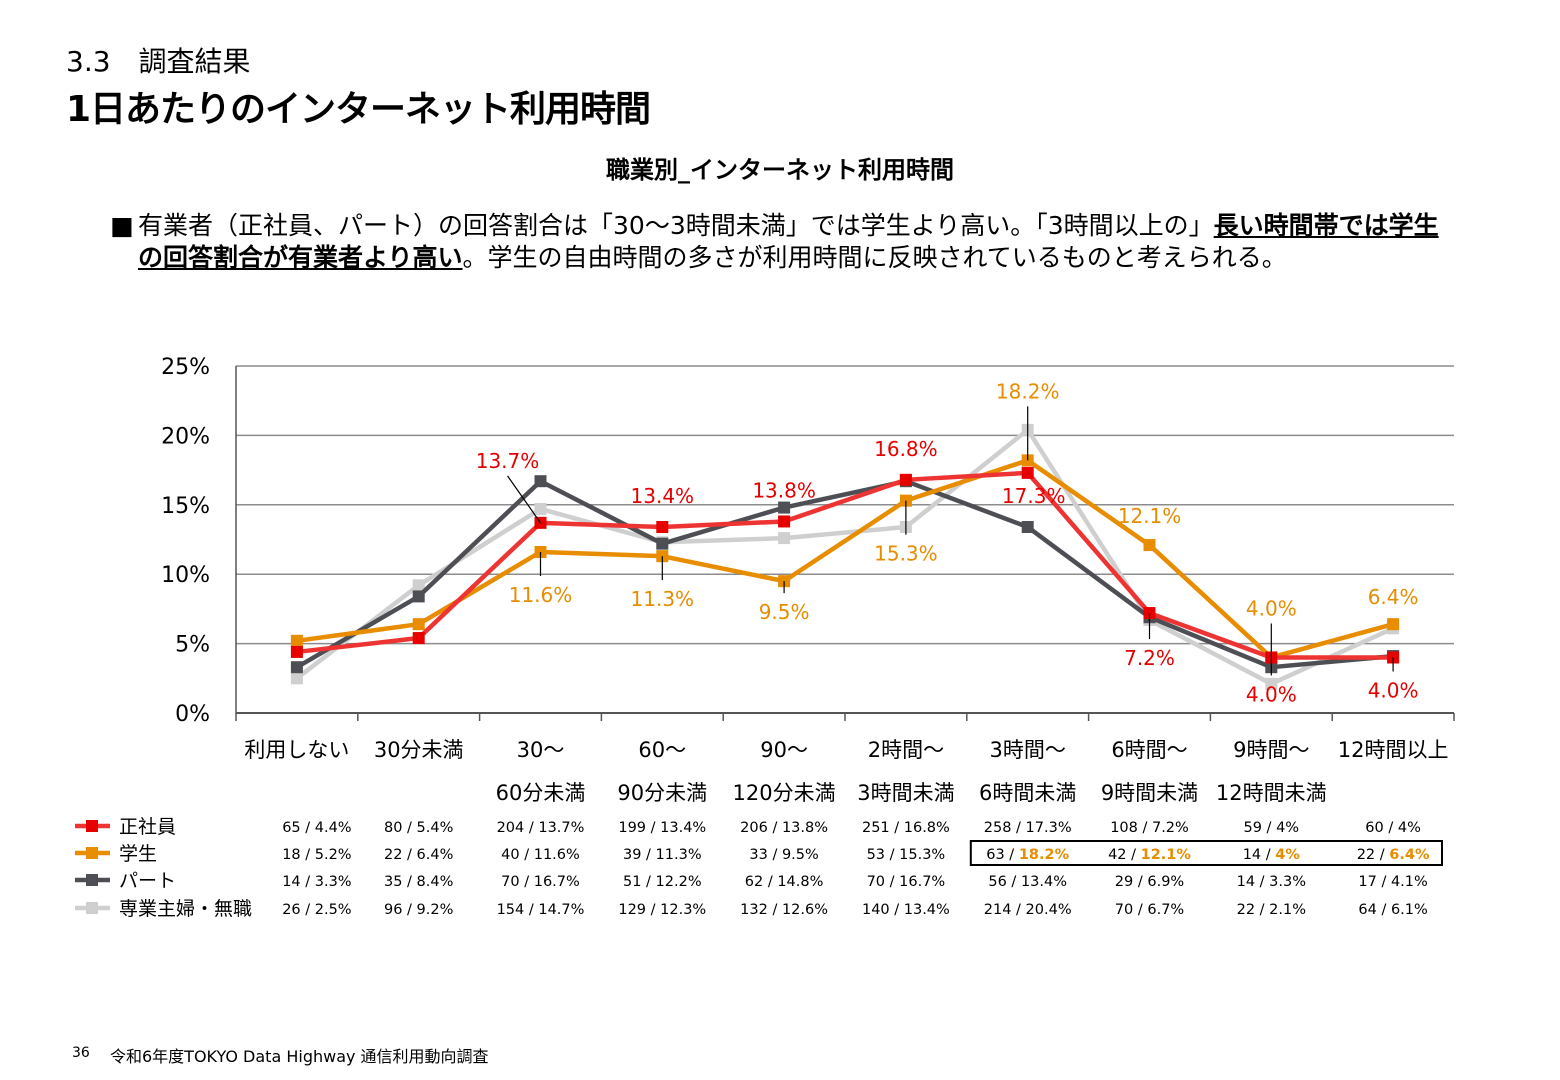 Image resolution: width=1560 pixels, height=1080 pixels. What do you see at coordinates (905, 793) in the screenshot?
I see `x-tick-label: 3時間未満` at bounding box center [905, 793].